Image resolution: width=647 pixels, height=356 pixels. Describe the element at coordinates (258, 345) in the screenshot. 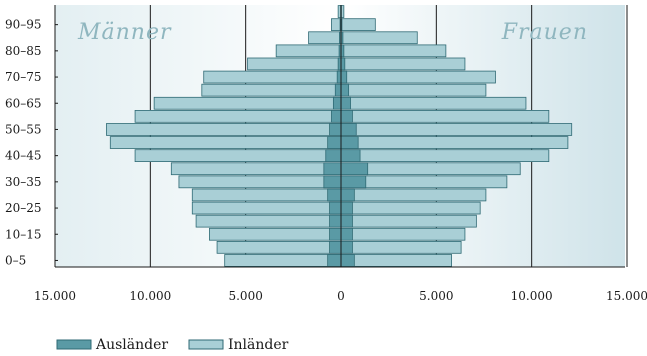

I see `legend-label-inlaender: Inländer` at that location.